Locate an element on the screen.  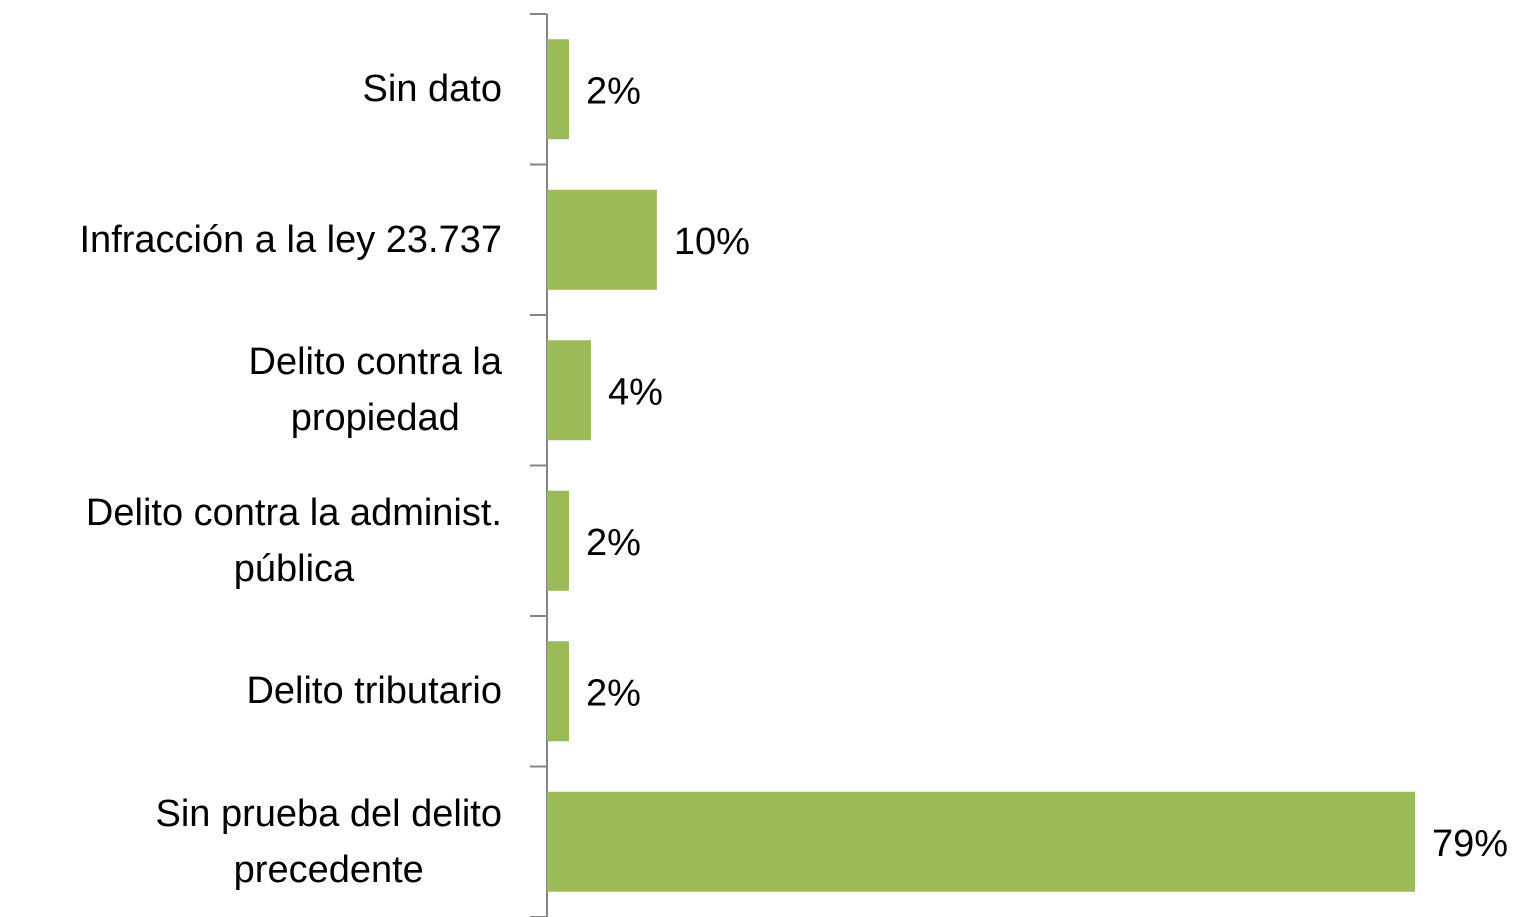
category-label: Delito tributario is located at coordinates (374, 691).